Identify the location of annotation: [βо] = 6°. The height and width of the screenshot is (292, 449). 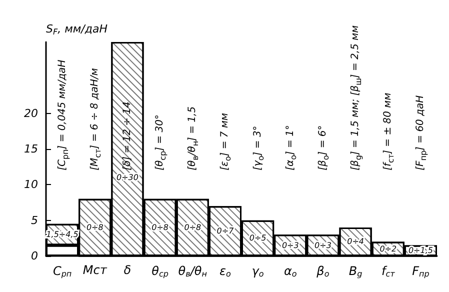
(323, 147).